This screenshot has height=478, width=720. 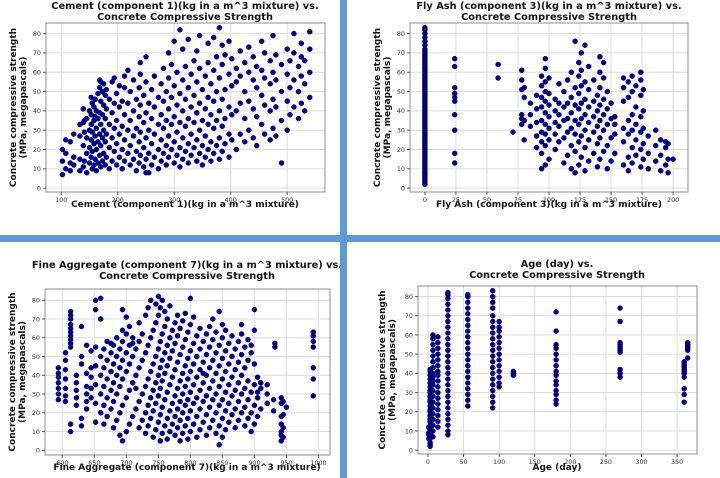 I want to click on x-tick-label: 25, so click(x=456, y=200).